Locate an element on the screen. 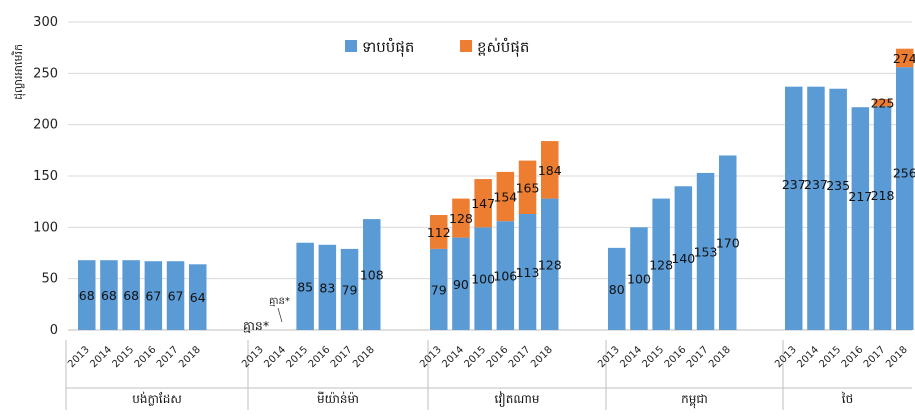  bar-high-label: 128 is located at coordinates (461, 218).